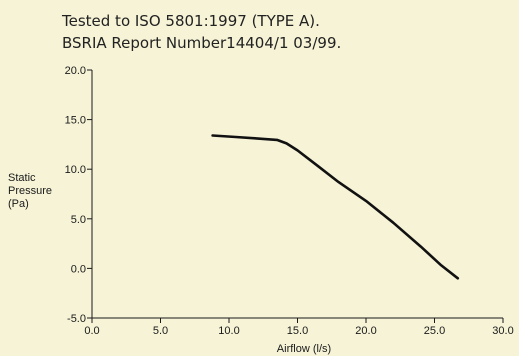  Describe the element at coordinates (502, 331) in the screenshot. I see `x-tick-label: 30.0` at that location.